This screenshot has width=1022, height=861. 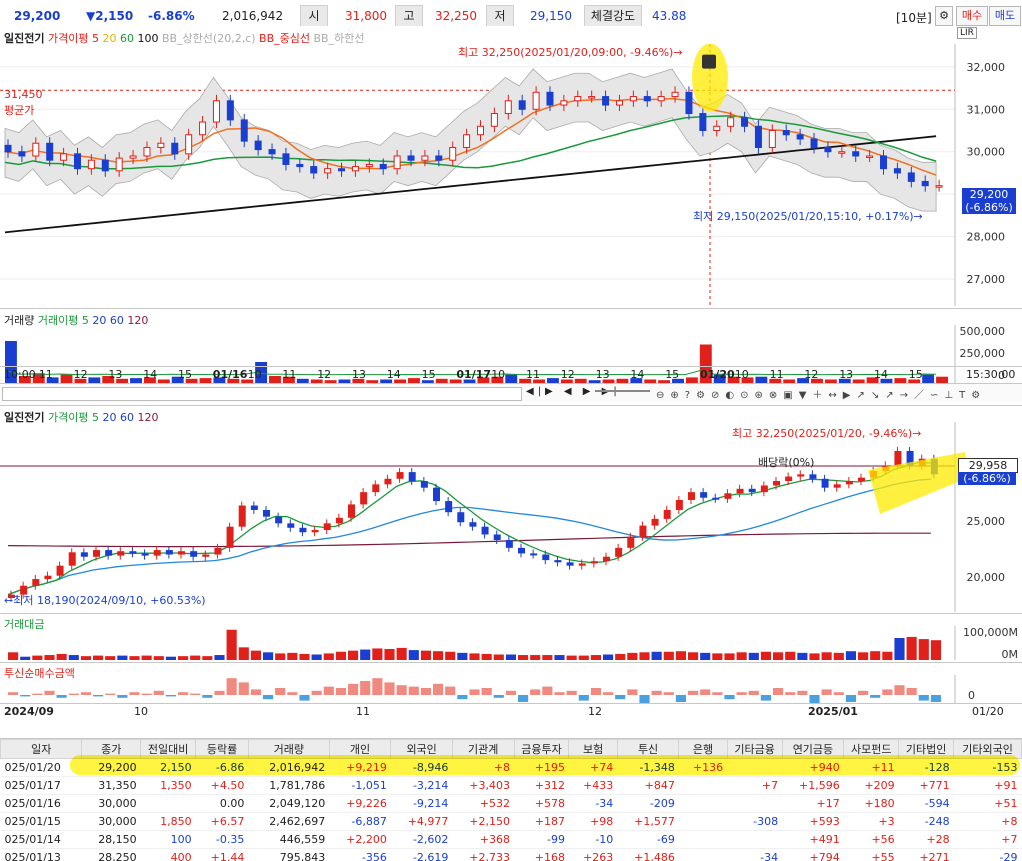 I want to click on current-price: 29,200, so click(x=37, y=16).